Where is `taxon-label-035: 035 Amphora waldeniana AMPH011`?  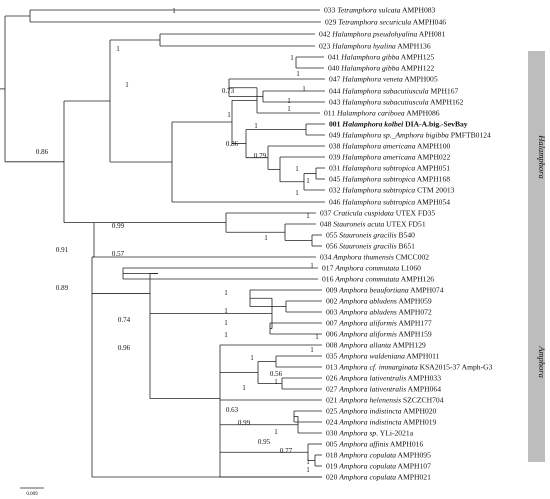 taxon-label-035: 035 Amphora waldeniana AMPH011 is located at coordinates (383, 356).